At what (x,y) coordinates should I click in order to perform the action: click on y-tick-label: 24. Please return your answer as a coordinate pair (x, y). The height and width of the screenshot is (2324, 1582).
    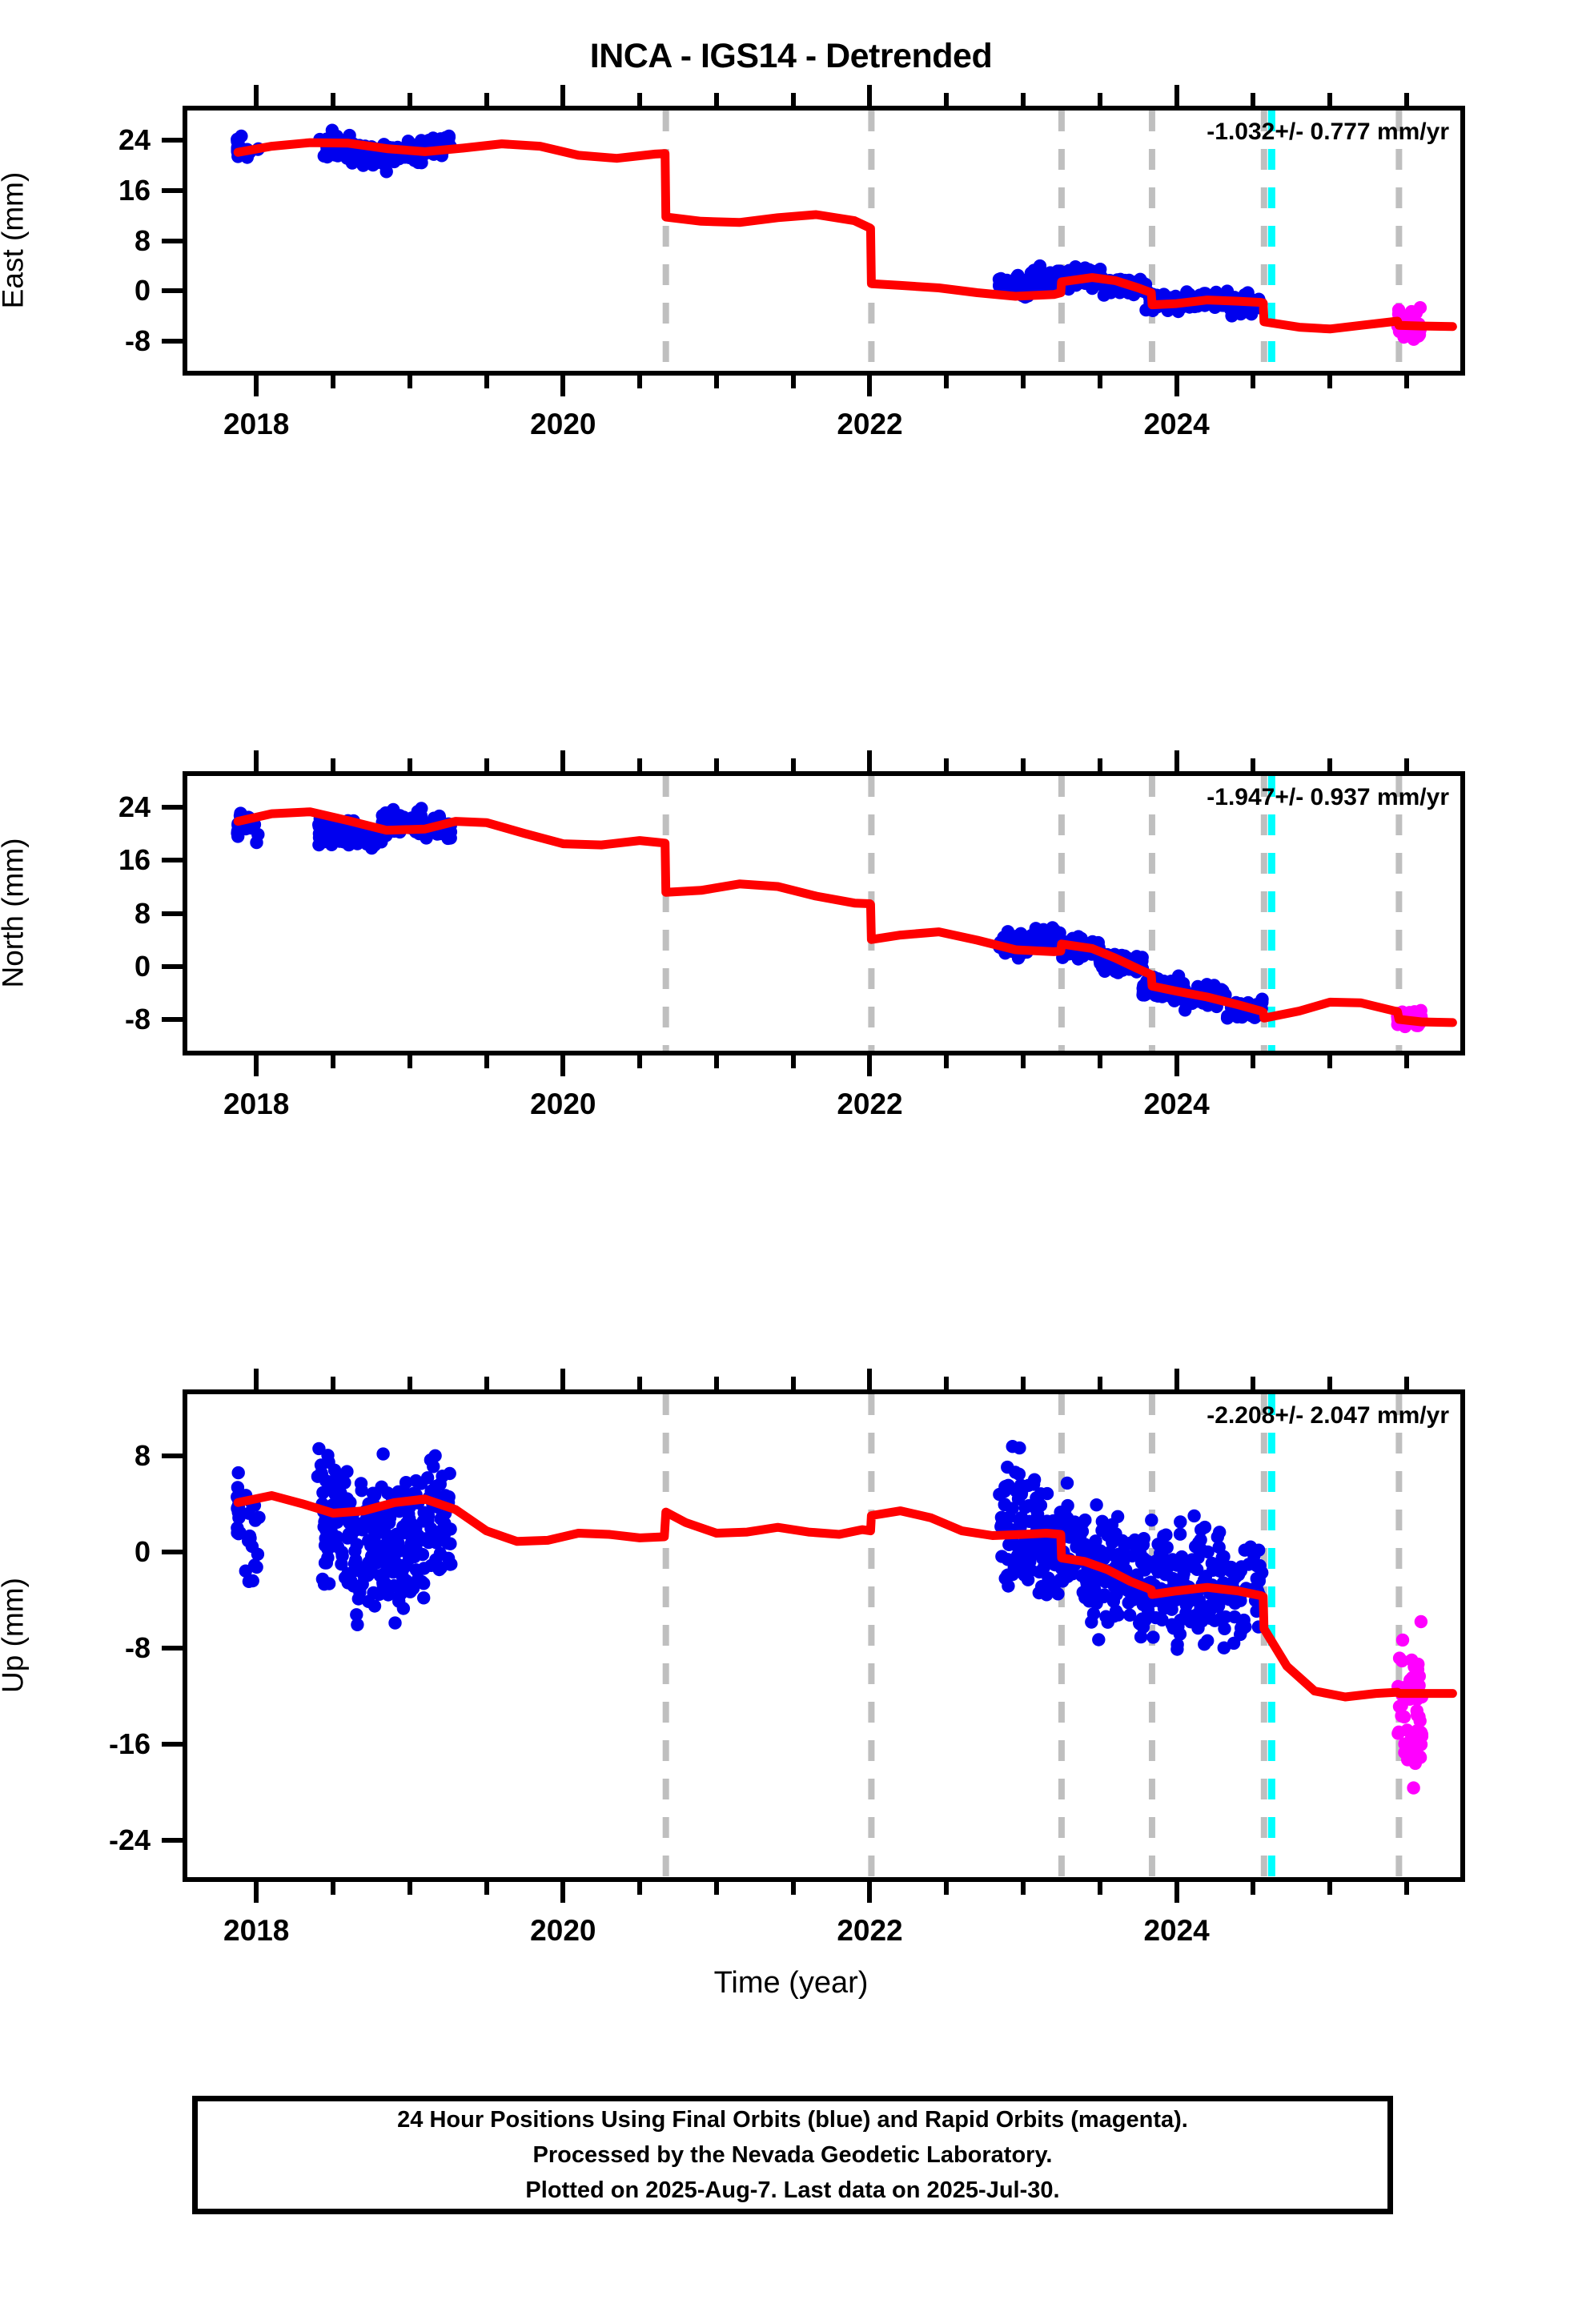
    Looking at the image, I should click on (134, 807).